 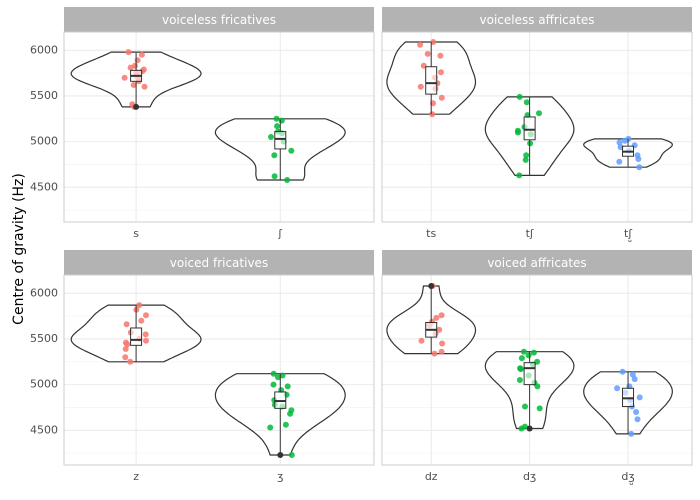 I want to click on x-tick-label: tʃ, so click(x=530, y=233).